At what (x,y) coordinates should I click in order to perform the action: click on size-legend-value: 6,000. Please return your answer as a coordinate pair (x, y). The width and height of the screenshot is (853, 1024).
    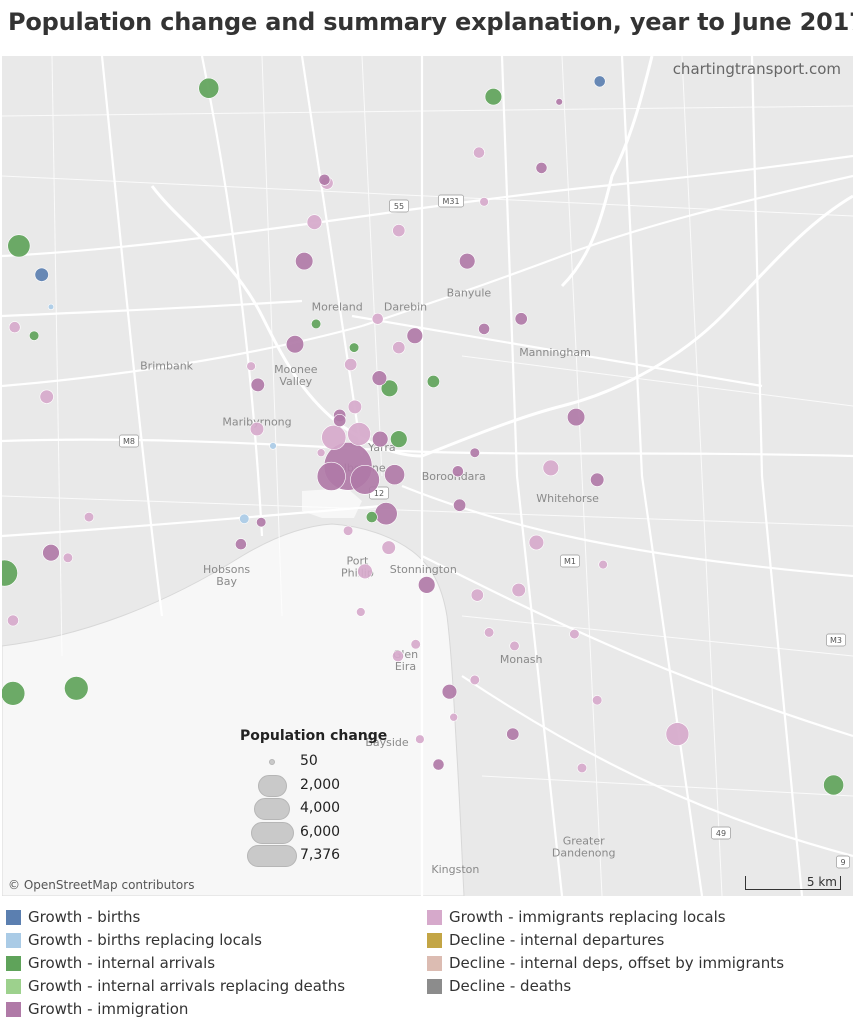
    Looking at the image, I should click on (320, 831).